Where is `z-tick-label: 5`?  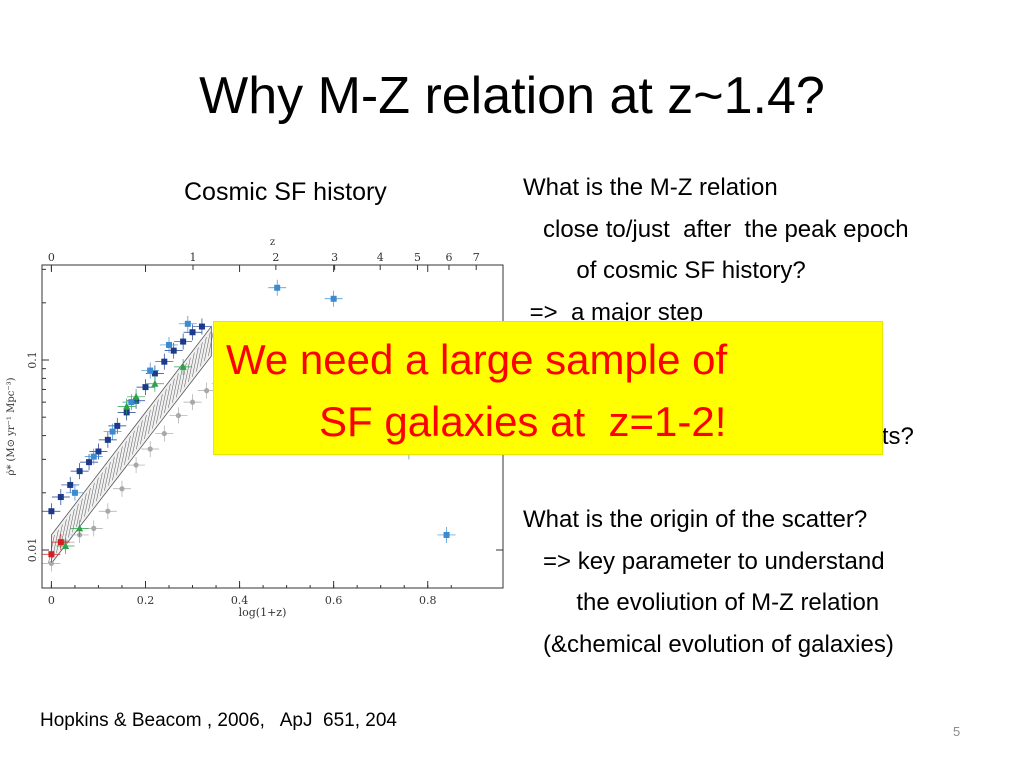
z-tick-label: 5 is located at coordinates (417, 257).